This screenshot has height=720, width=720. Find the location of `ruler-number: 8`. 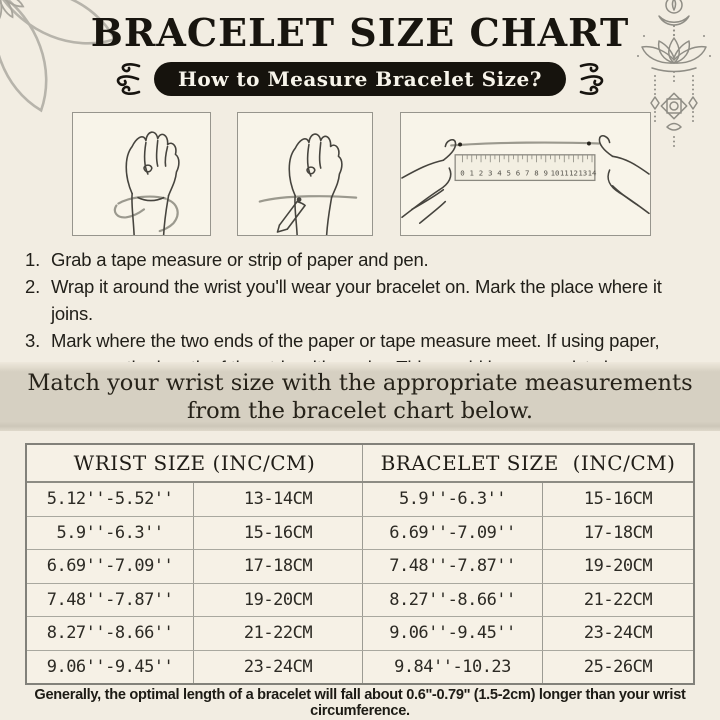

ruler-number: 8 is located at coordinates (536, 172).